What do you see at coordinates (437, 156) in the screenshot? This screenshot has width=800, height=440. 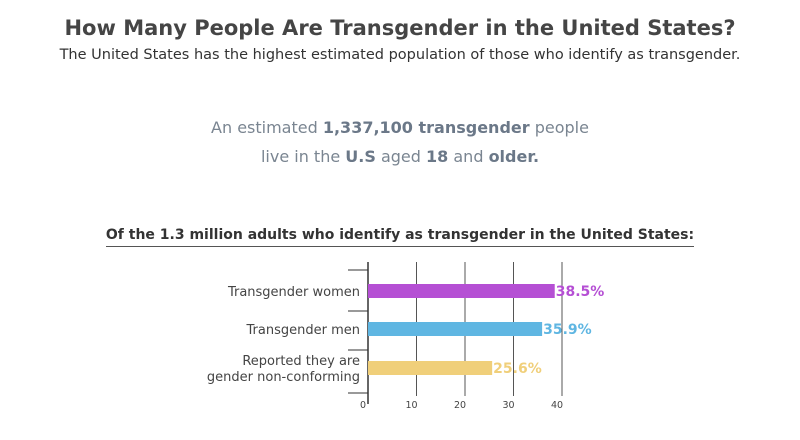 I see `stat-highlight: 18` at bounding box center [437, 156].